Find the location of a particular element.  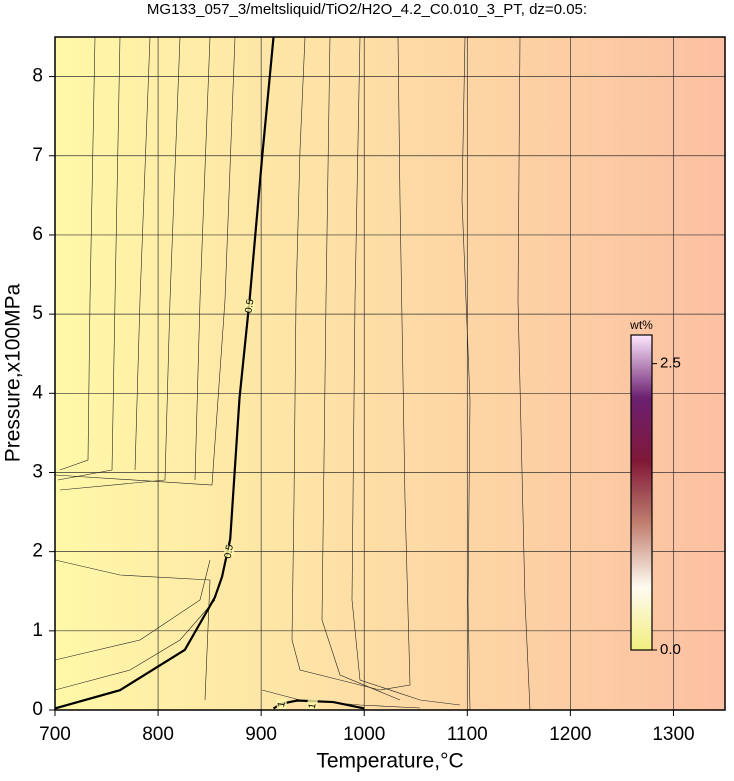

x-tick-label: 800 is located at coordinates (158, 734).